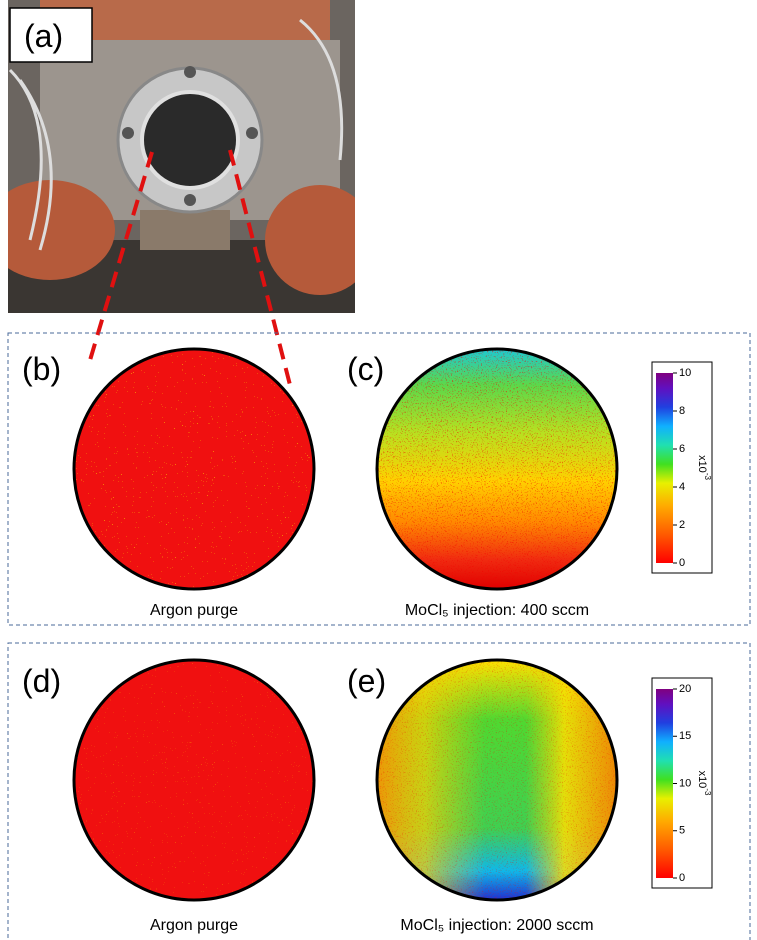 This screenshot has height=940, width=757. I want to click on tick-label: 5, so click(682, 831).